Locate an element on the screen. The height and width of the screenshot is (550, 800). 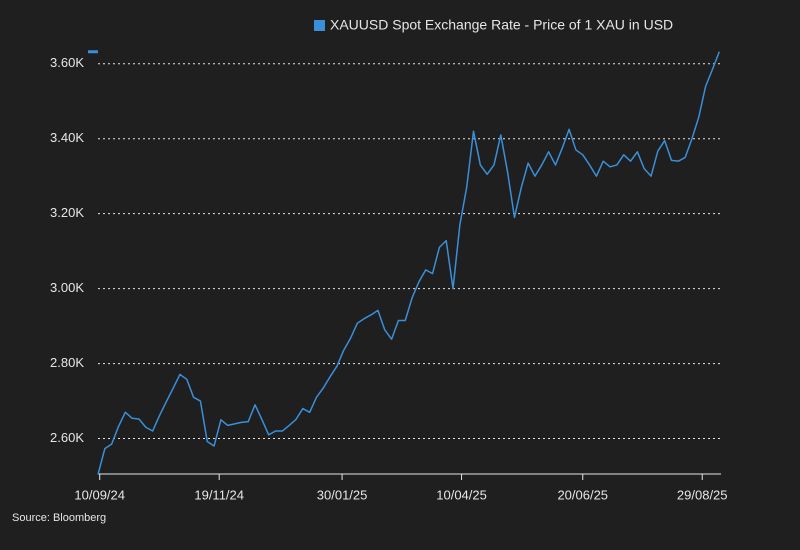
x-tick-label: 30/01/25 is located at coordinates (342, 494).